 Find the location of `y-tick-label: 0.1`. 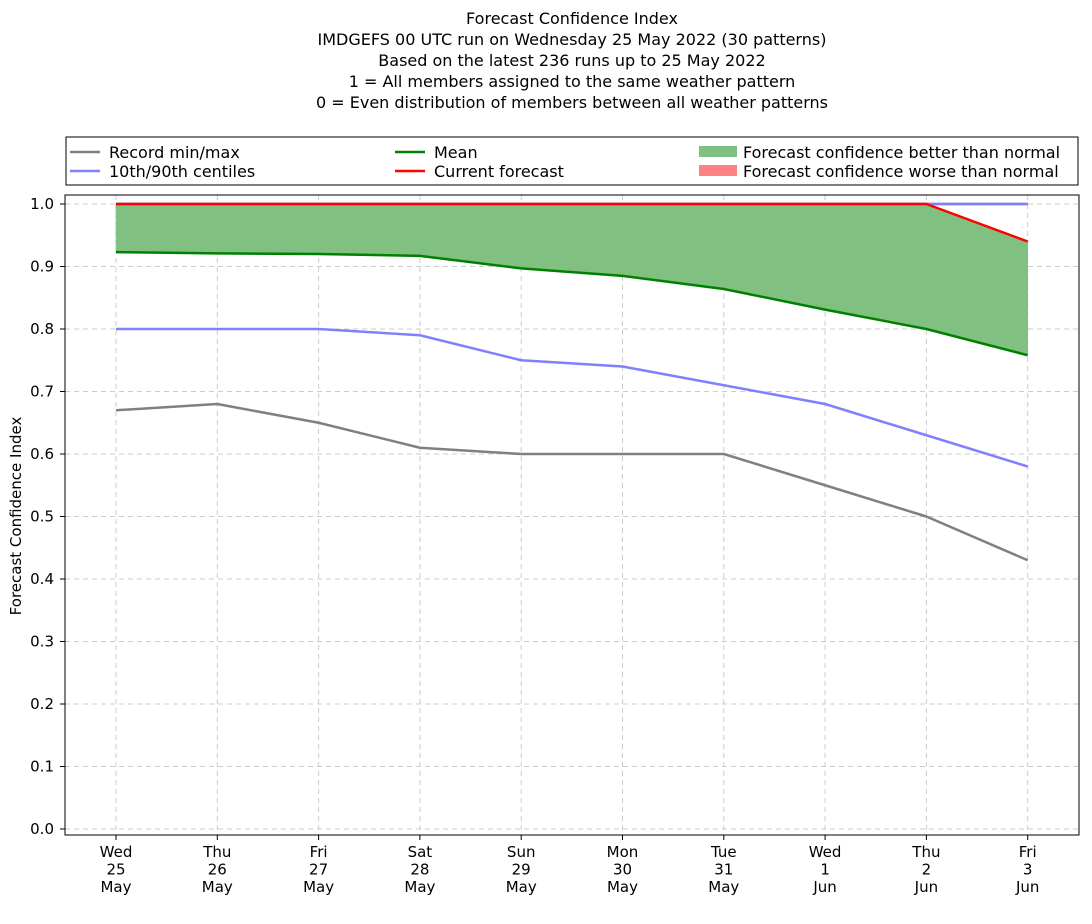

y-tick-label: 0.1 is located at coordinates (42, 767).